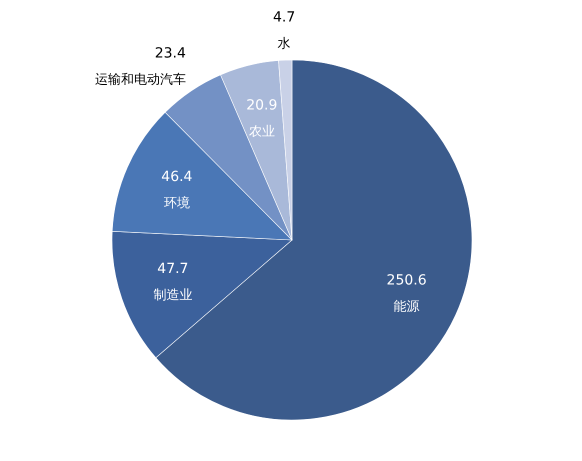  I want to click on data-label: 20.9, so click(262, 106).